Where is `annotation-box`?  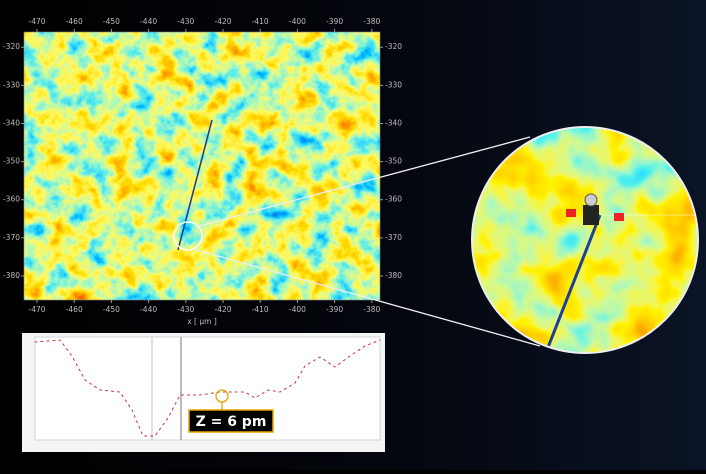 annotation-box is located at coordinates (231, 421).